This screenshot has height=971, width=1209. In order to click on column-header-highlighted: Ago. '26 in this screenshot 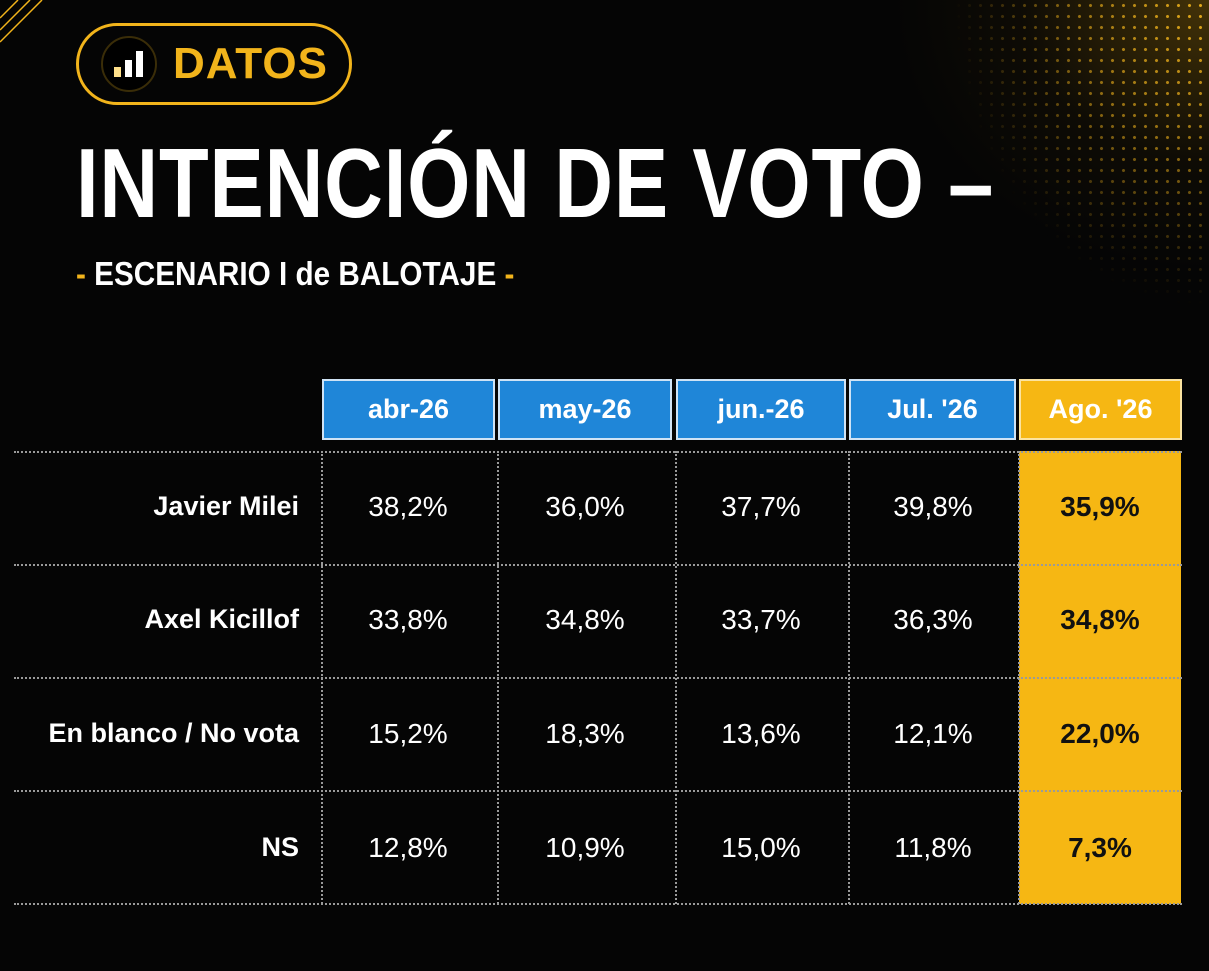, I will do `click(1100, 409)`.